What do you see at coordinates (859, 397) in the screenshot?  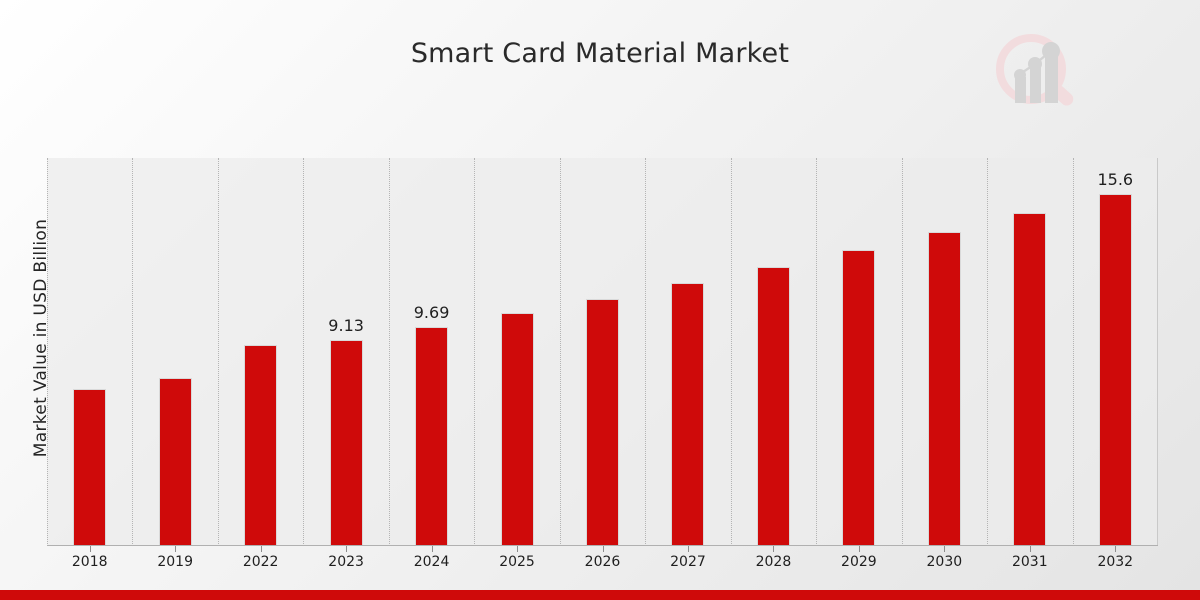 I see `bar-2029` at bounding box center [859, 397].